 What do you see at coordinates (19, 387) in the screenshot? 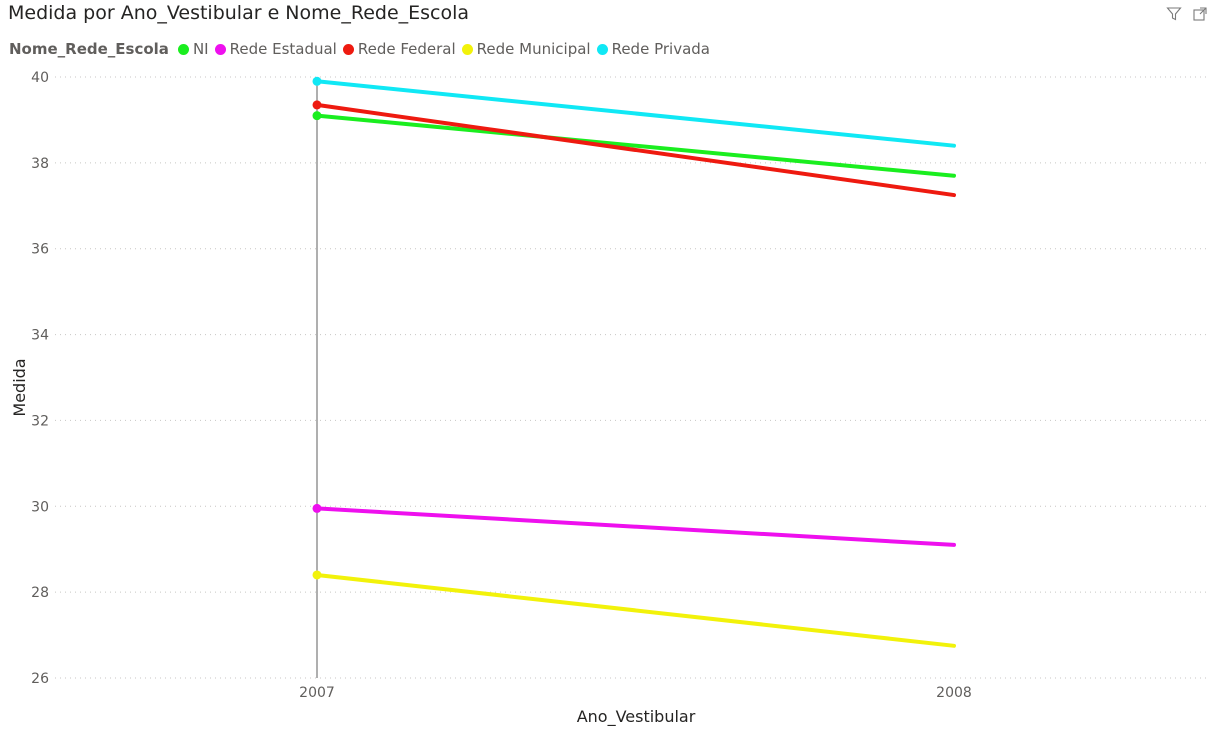
I see `y-axis-title: Medida` at bounding box center [19, 387].